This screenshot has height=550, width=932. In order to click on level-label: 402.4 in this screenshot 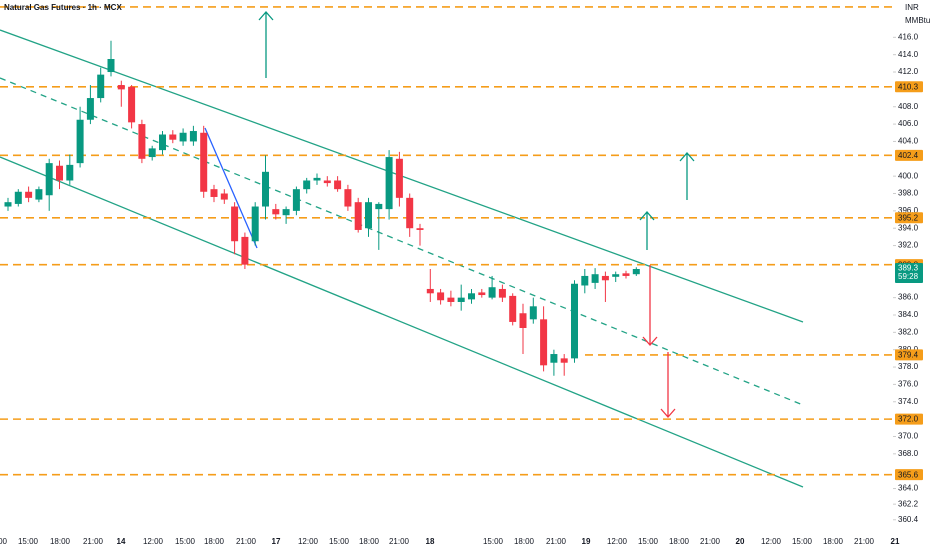, I will do `click(908, 155)`.